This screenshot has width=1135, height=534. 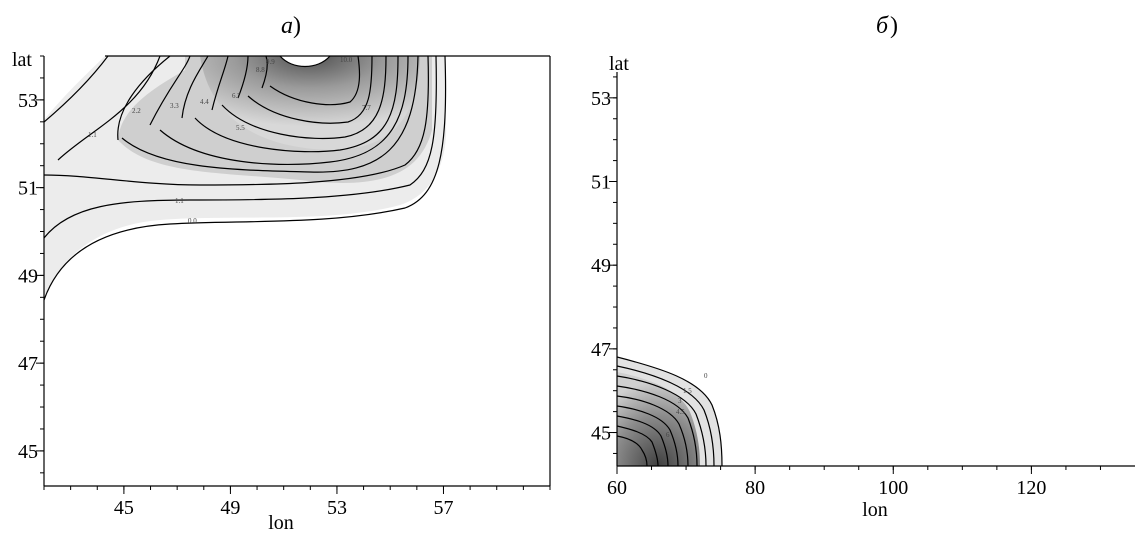 I want to click on panel-b-y-tick-label: 47, so click(x=601, y=350).